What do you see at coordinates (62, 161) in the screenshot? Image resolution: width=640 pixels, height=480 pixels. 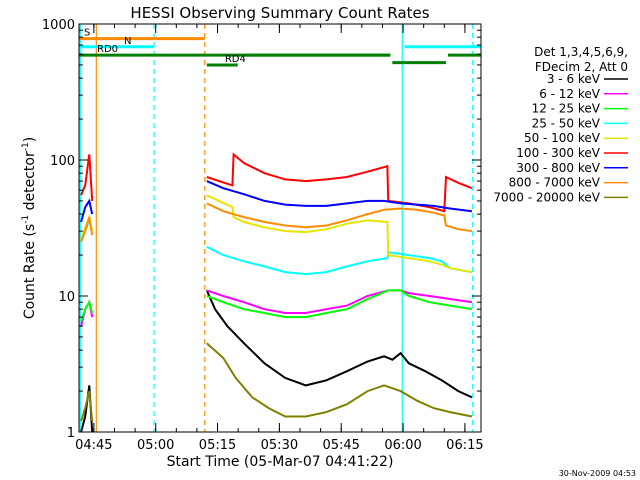 I see `y-tick-label: 100` at bounding box center [62, 161].